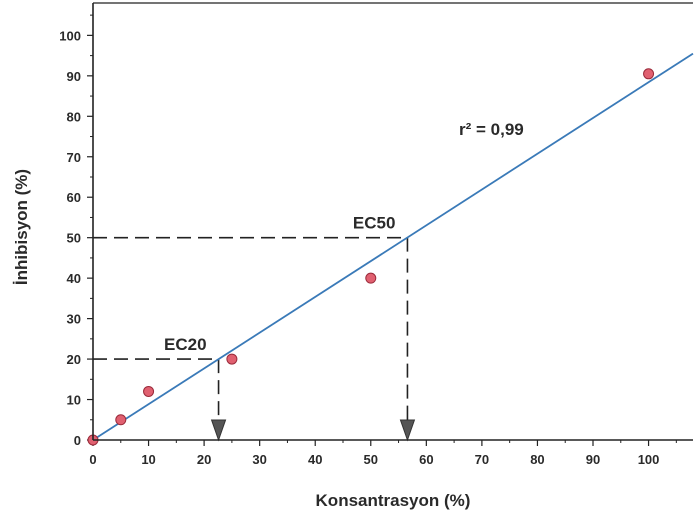  I want to click on x-tick-label: 0, so click(92, 459).